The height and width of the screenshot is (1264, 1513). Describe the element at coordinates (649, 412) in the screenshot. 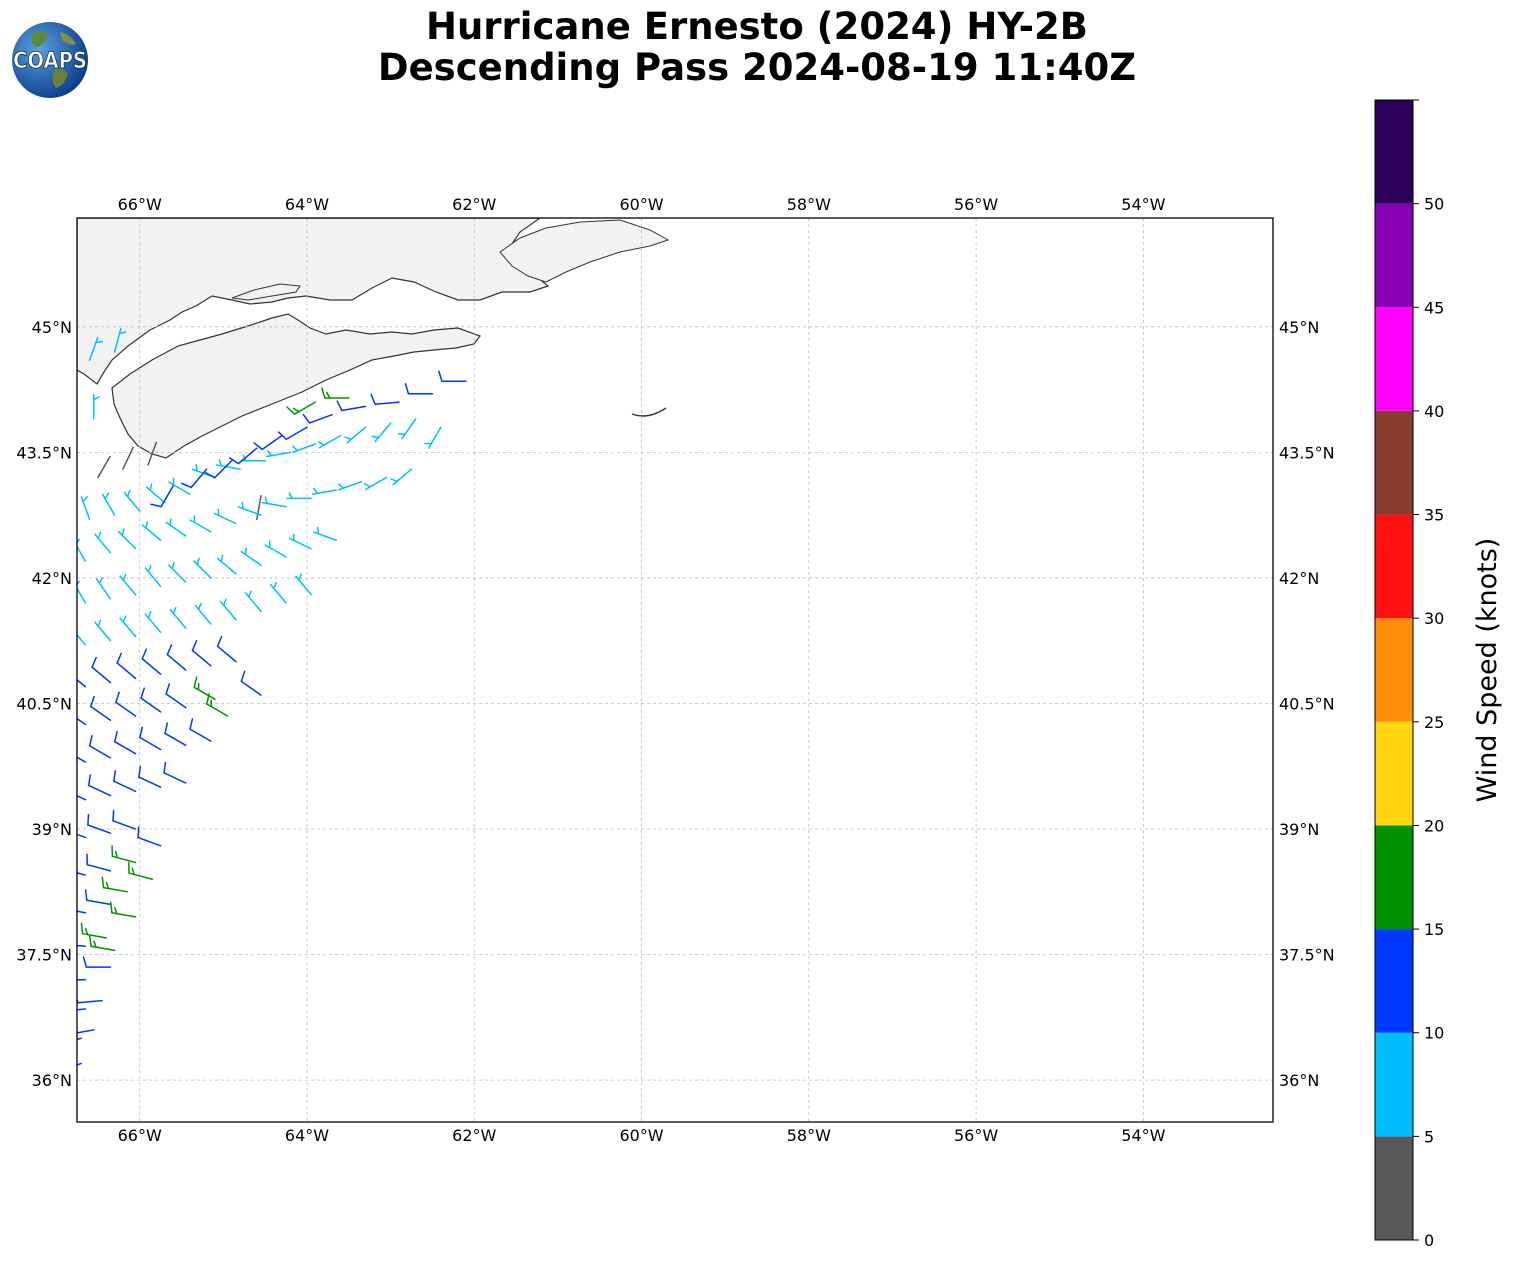

I see `land-sable-island` at that location.